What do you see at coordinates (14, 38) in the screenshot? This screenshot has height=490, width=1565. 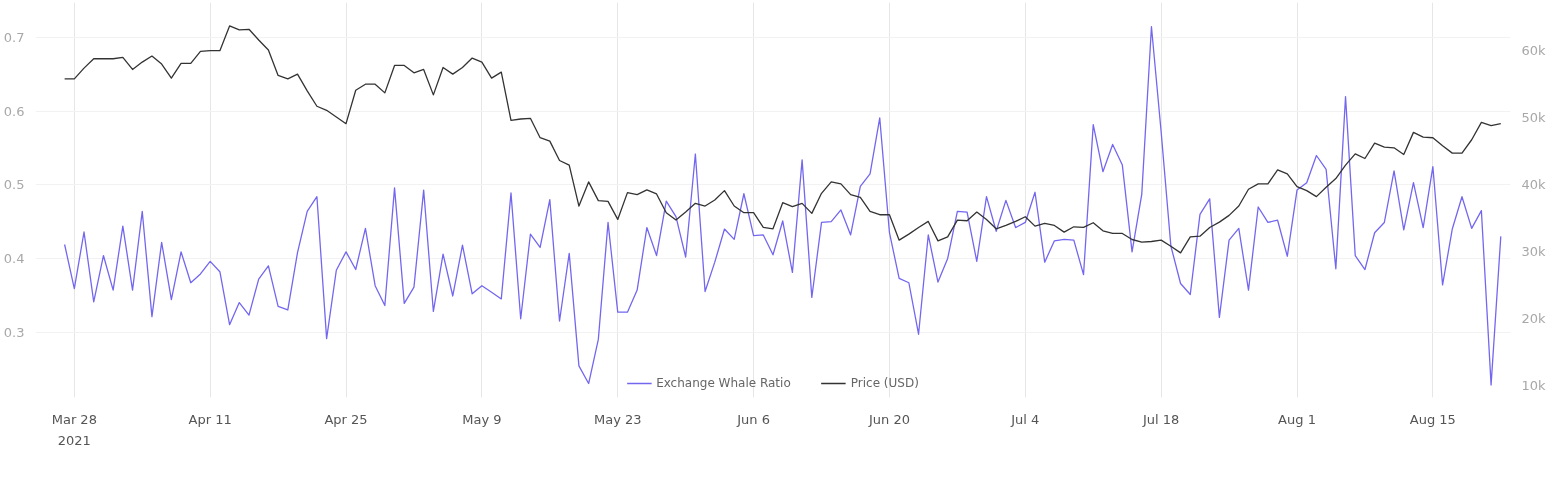 I see `y-tick-label: 0.7` at bounding box center [14, 38].